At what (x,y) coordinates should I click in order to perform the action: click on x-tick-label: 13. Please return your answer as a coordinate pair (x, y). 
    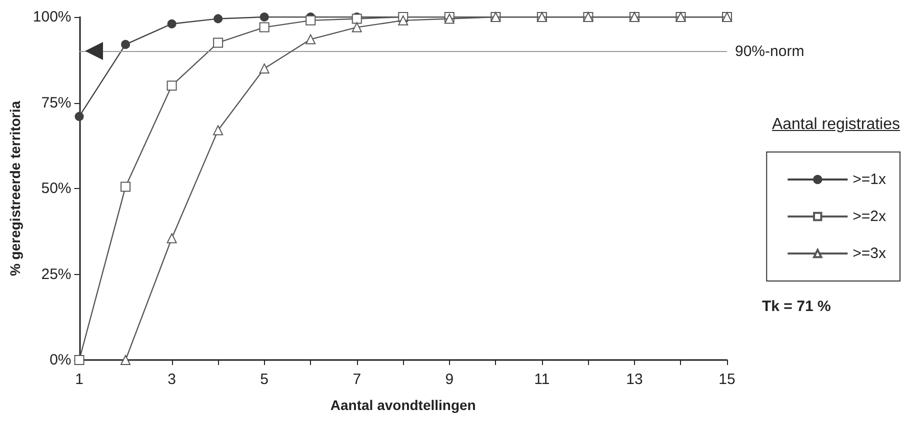
    Looking at the image, I should click on (634, 379).